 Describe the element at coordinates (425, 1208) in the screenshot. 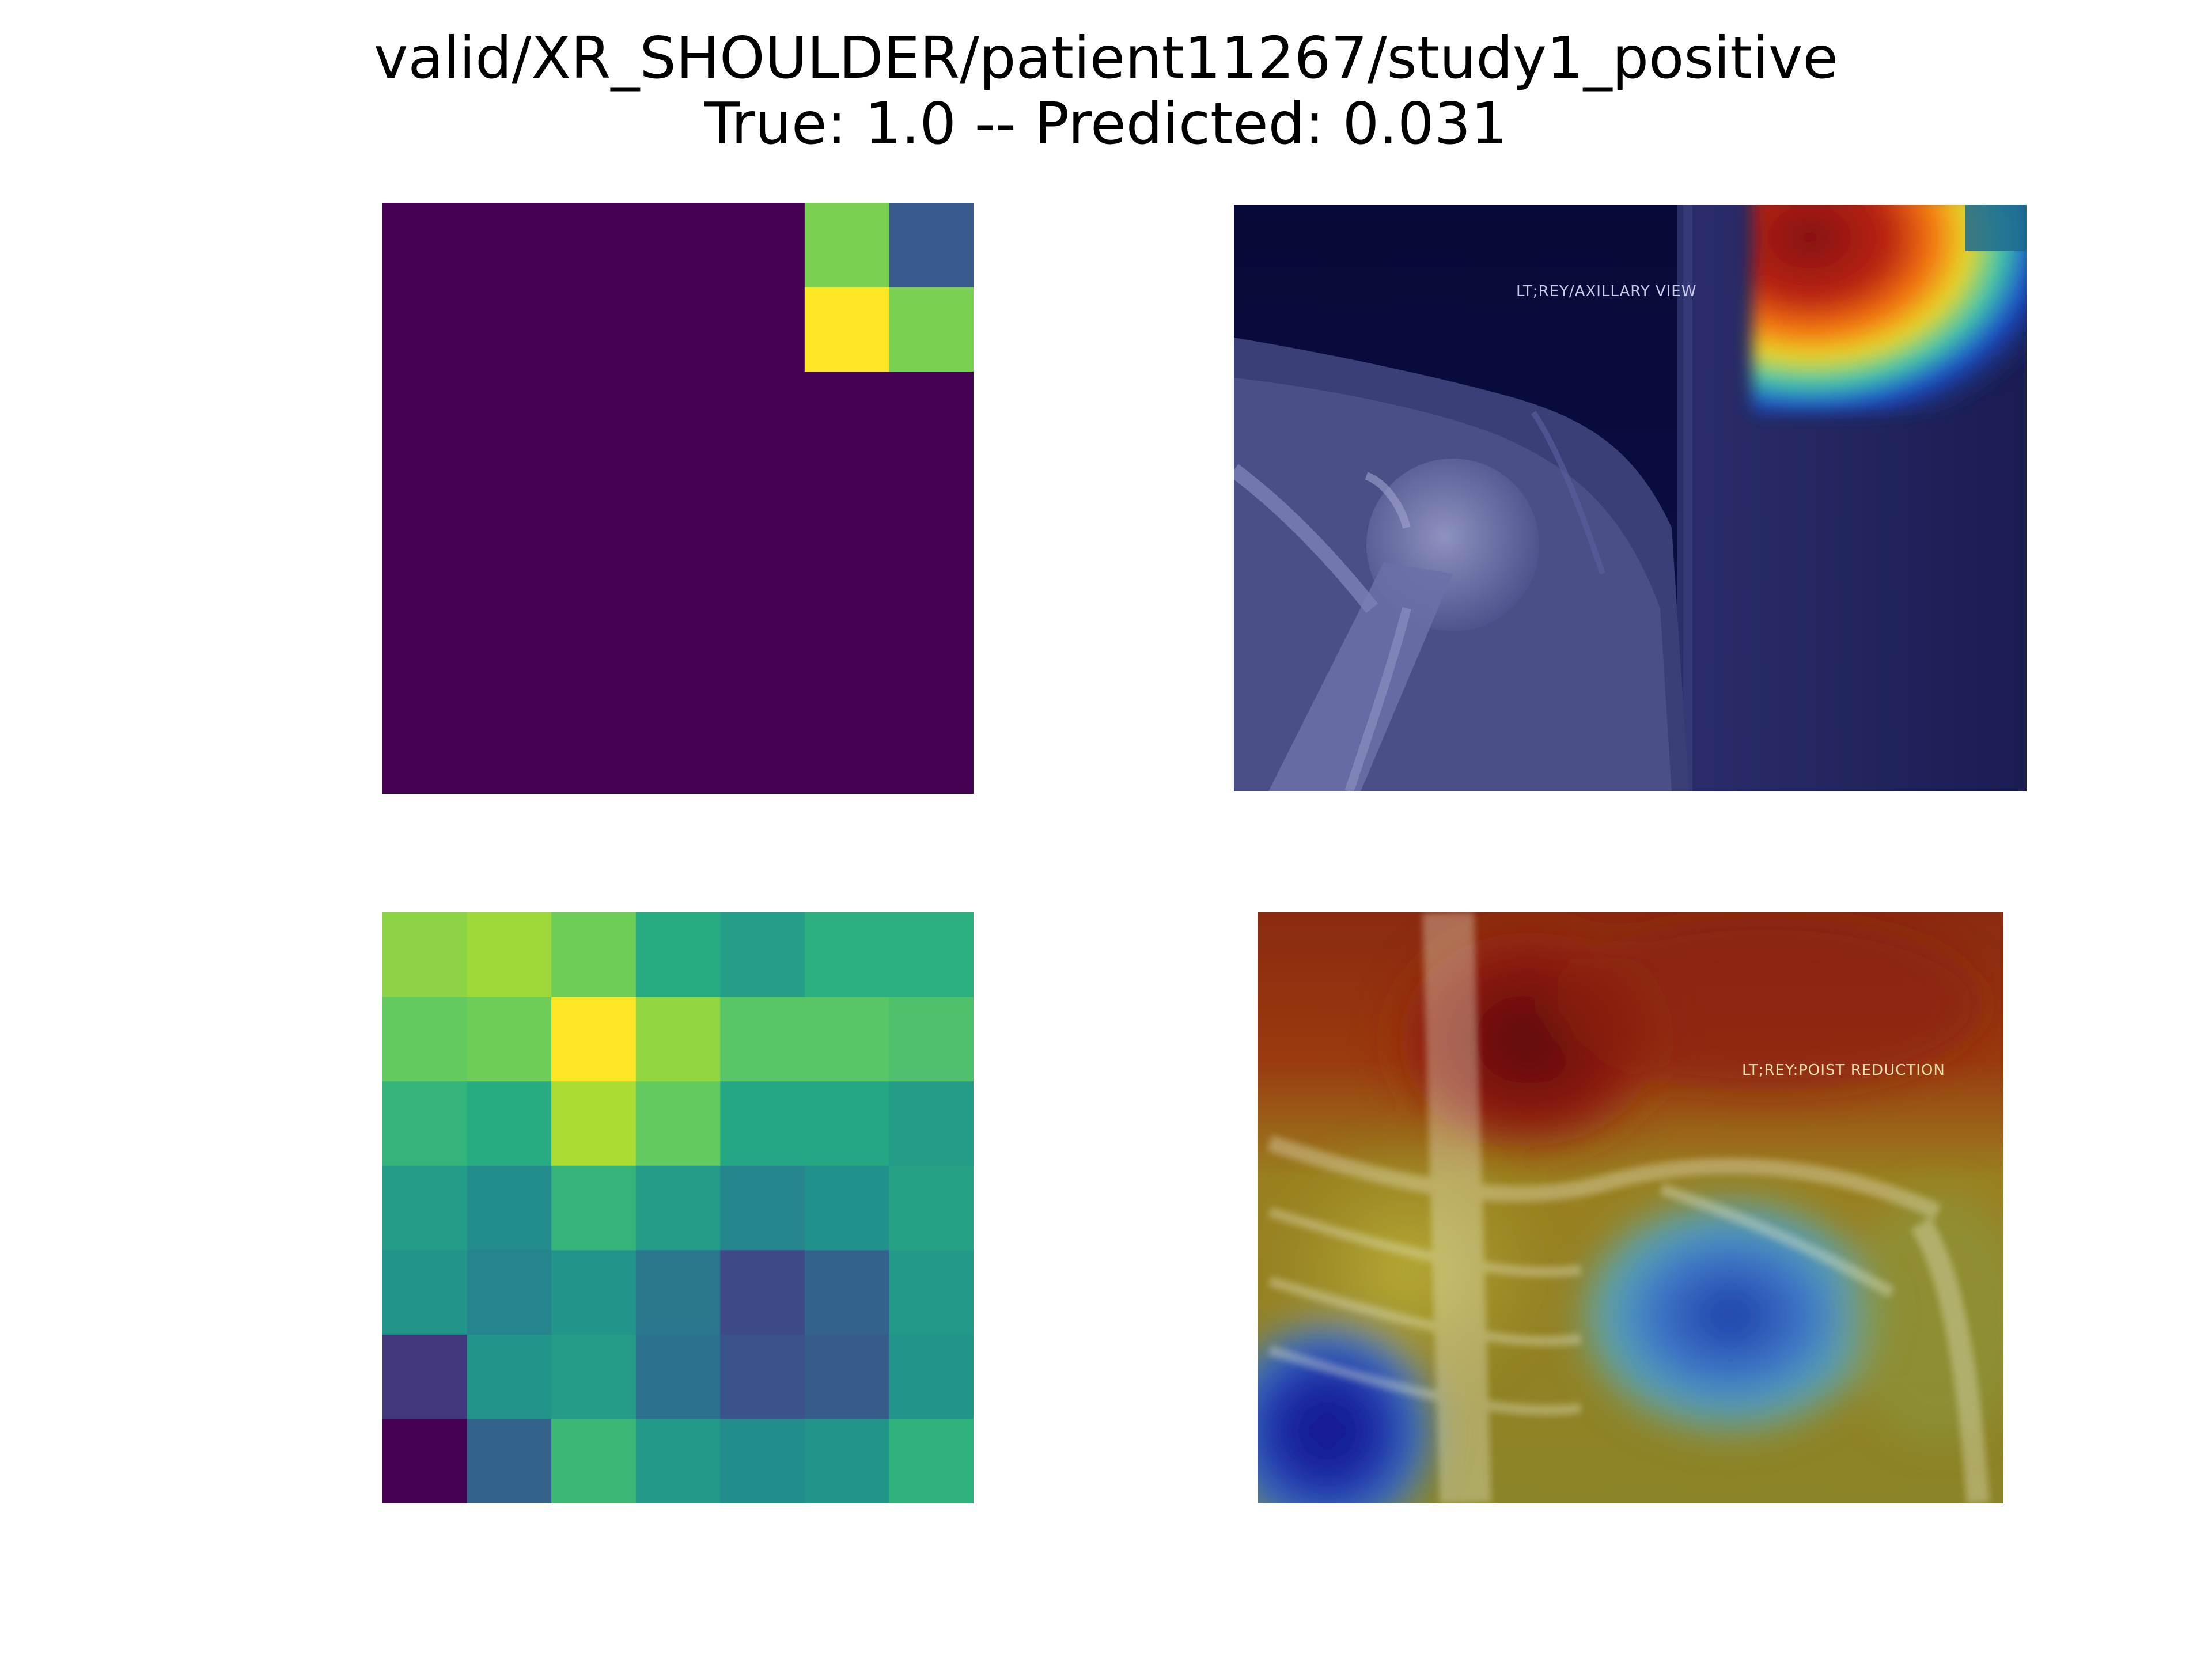

I see `bottom-map-cell-r3-c0` at that location.